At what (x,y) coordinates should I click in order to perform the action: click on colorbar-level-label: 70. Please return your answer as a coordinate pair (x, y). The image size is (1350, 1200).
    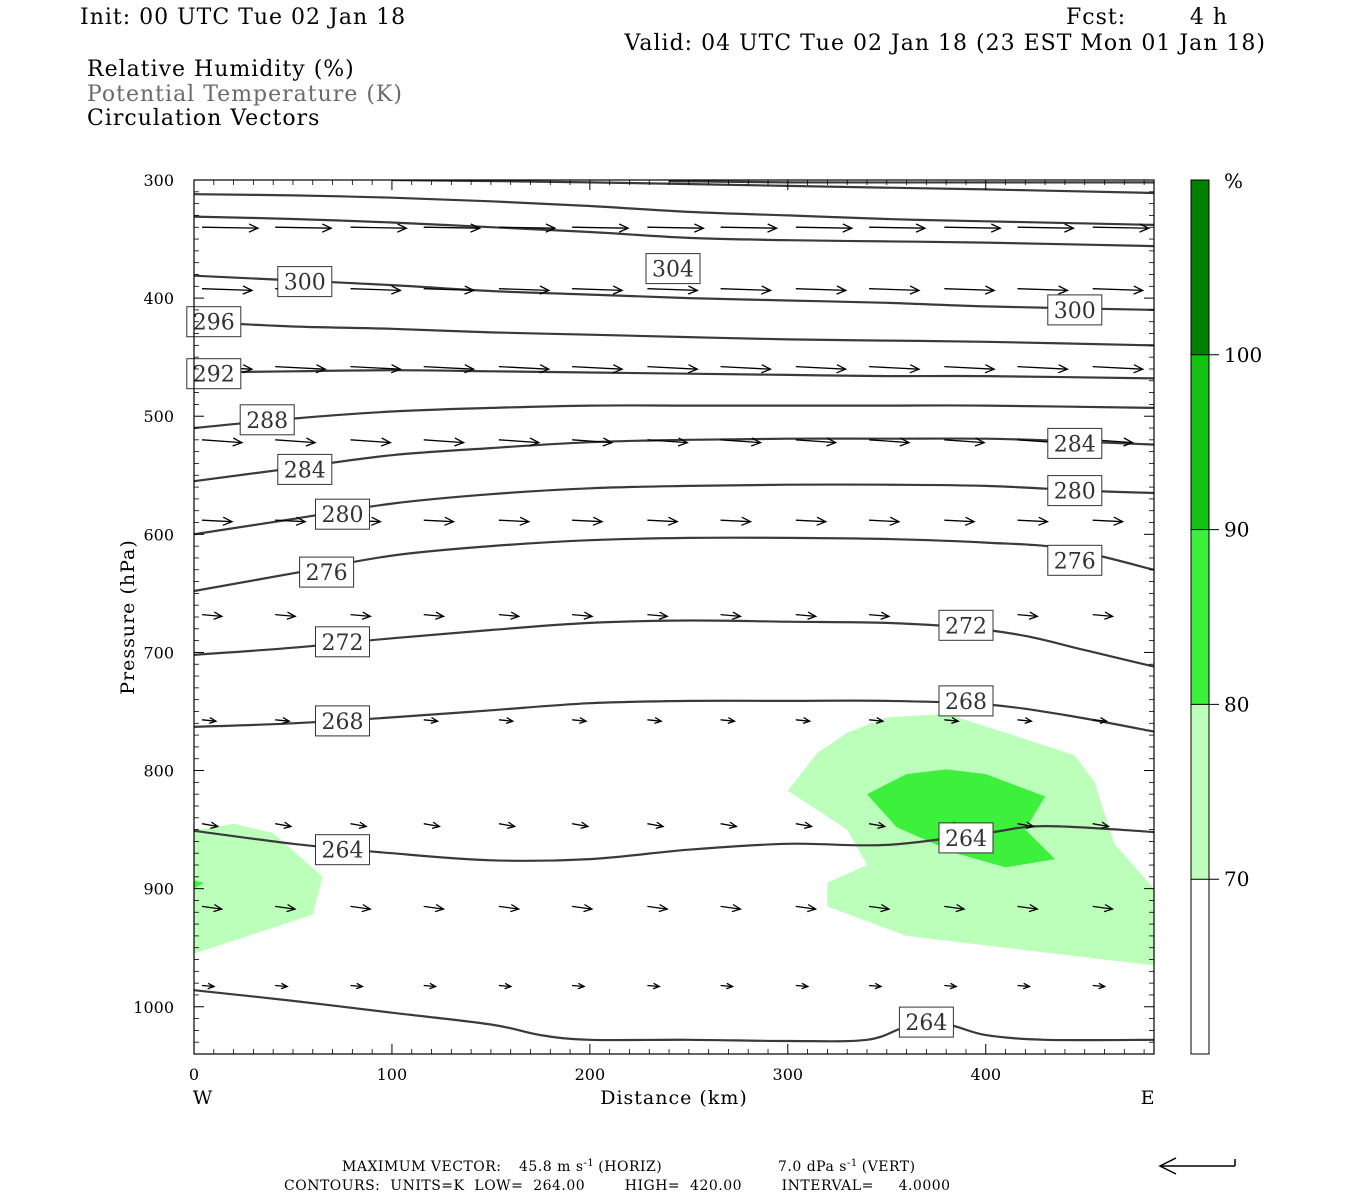
    Looking at the image, I should click on (1236, 879).